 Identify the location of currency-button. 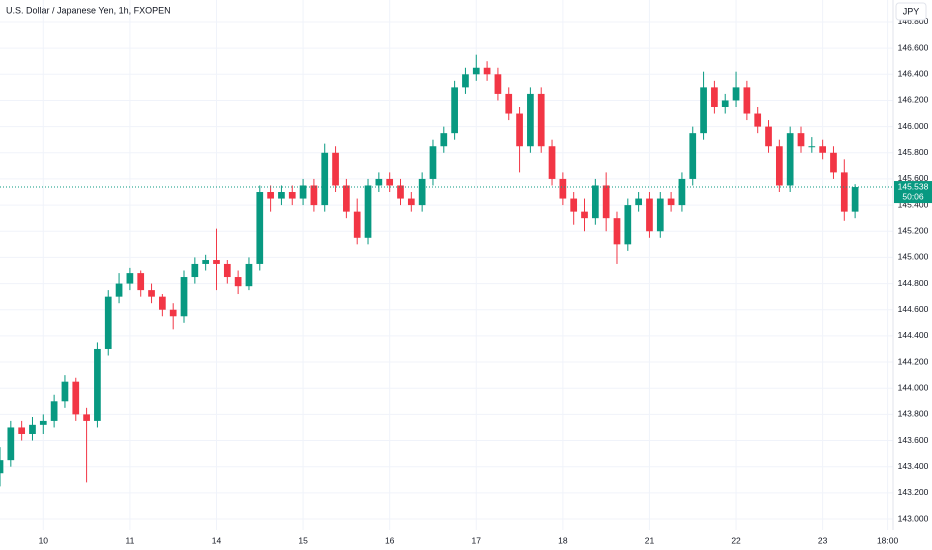
(911, 11).